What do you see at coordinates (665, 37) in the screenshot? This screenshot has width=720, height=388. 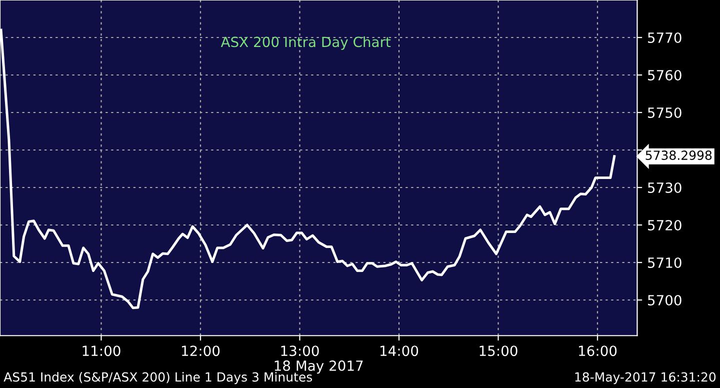 I see `y-tick-label: 5770` at bounding box center [665, 37].